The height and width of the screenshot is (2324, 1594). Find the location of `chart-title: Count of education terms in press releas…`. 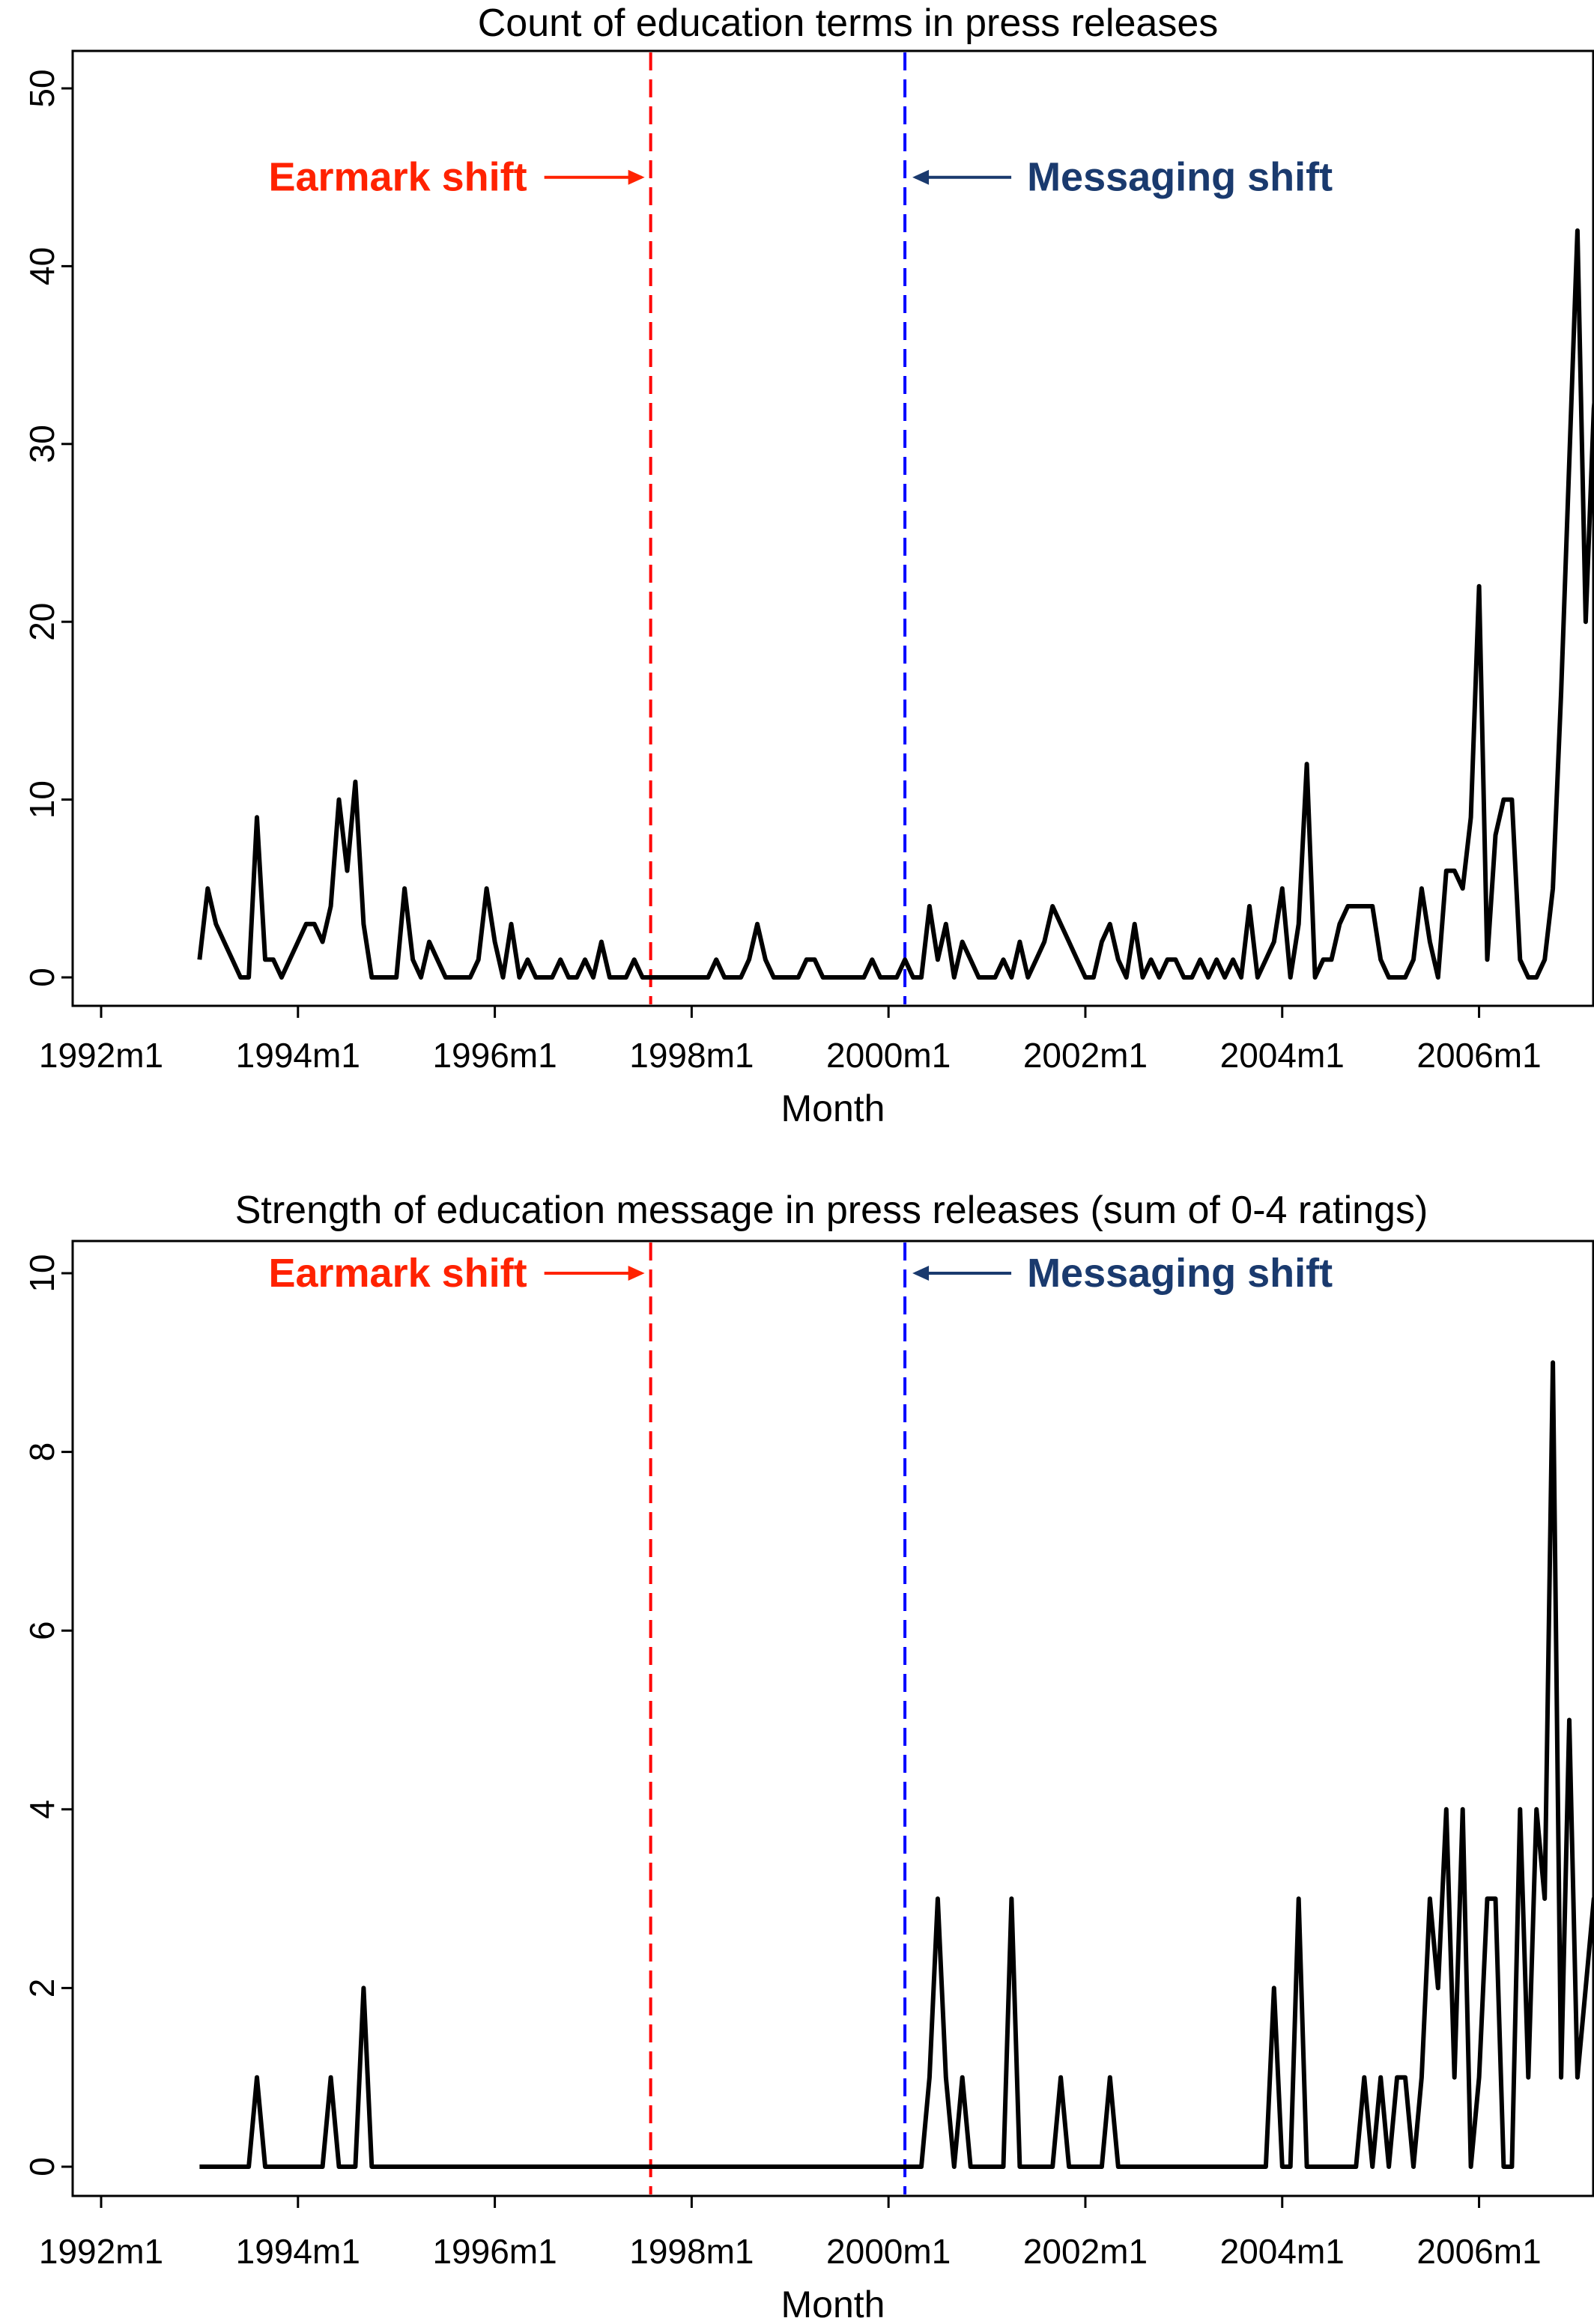

chart-title: Count of education terms in press releas… is located at coordinates (849, 23).